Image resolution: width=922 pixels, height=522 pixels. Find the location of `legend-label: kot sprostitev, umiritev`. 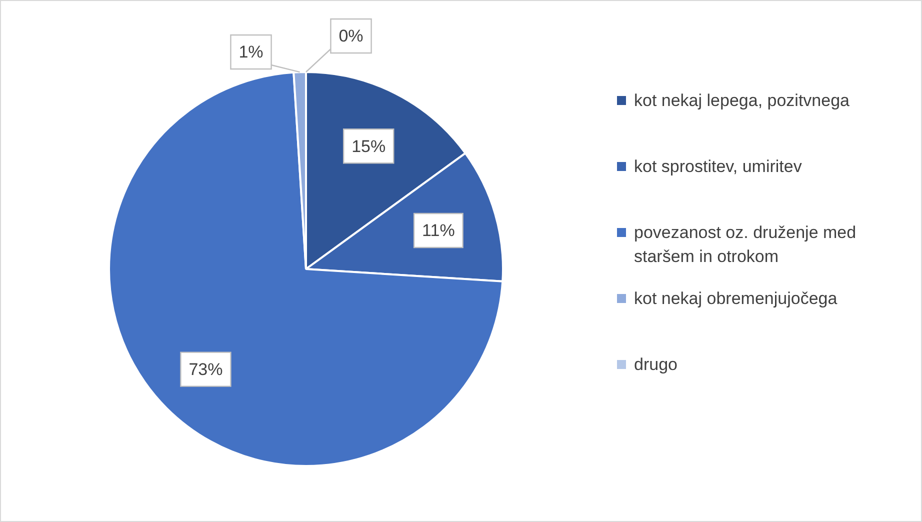

legend-label: kot sprostitev, umiritev is located at coordinates (718, 167).